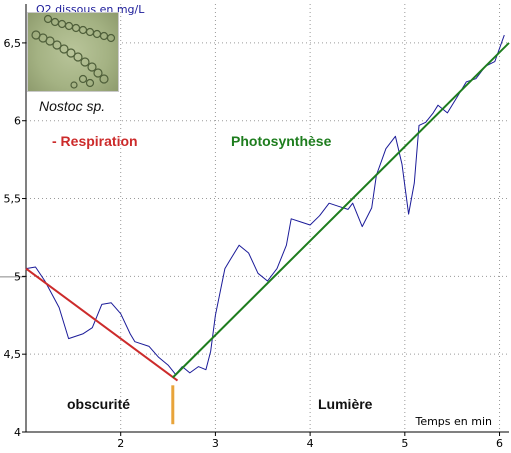  Describe the element at coordinates (17, 121) in the screenshot. I see `y-tick-label: 6` at that location.